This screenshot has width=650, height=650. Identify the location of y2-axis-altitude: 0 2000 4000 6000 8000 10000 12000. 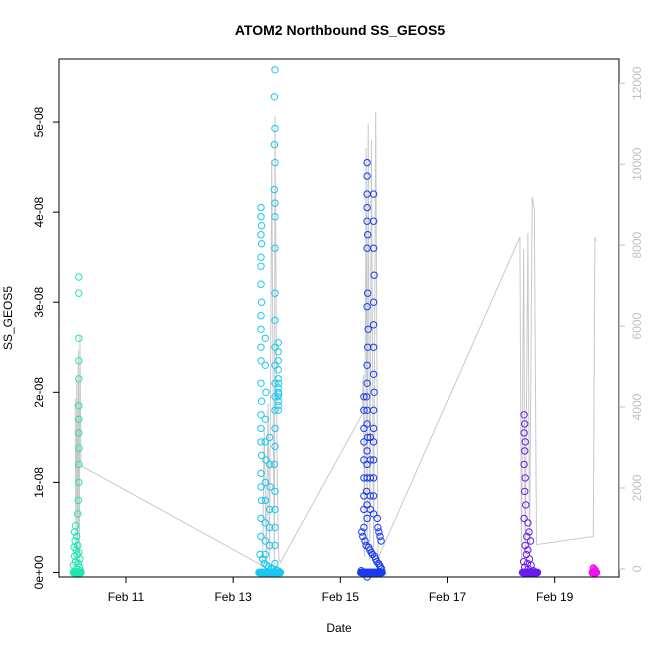
(631, 319).